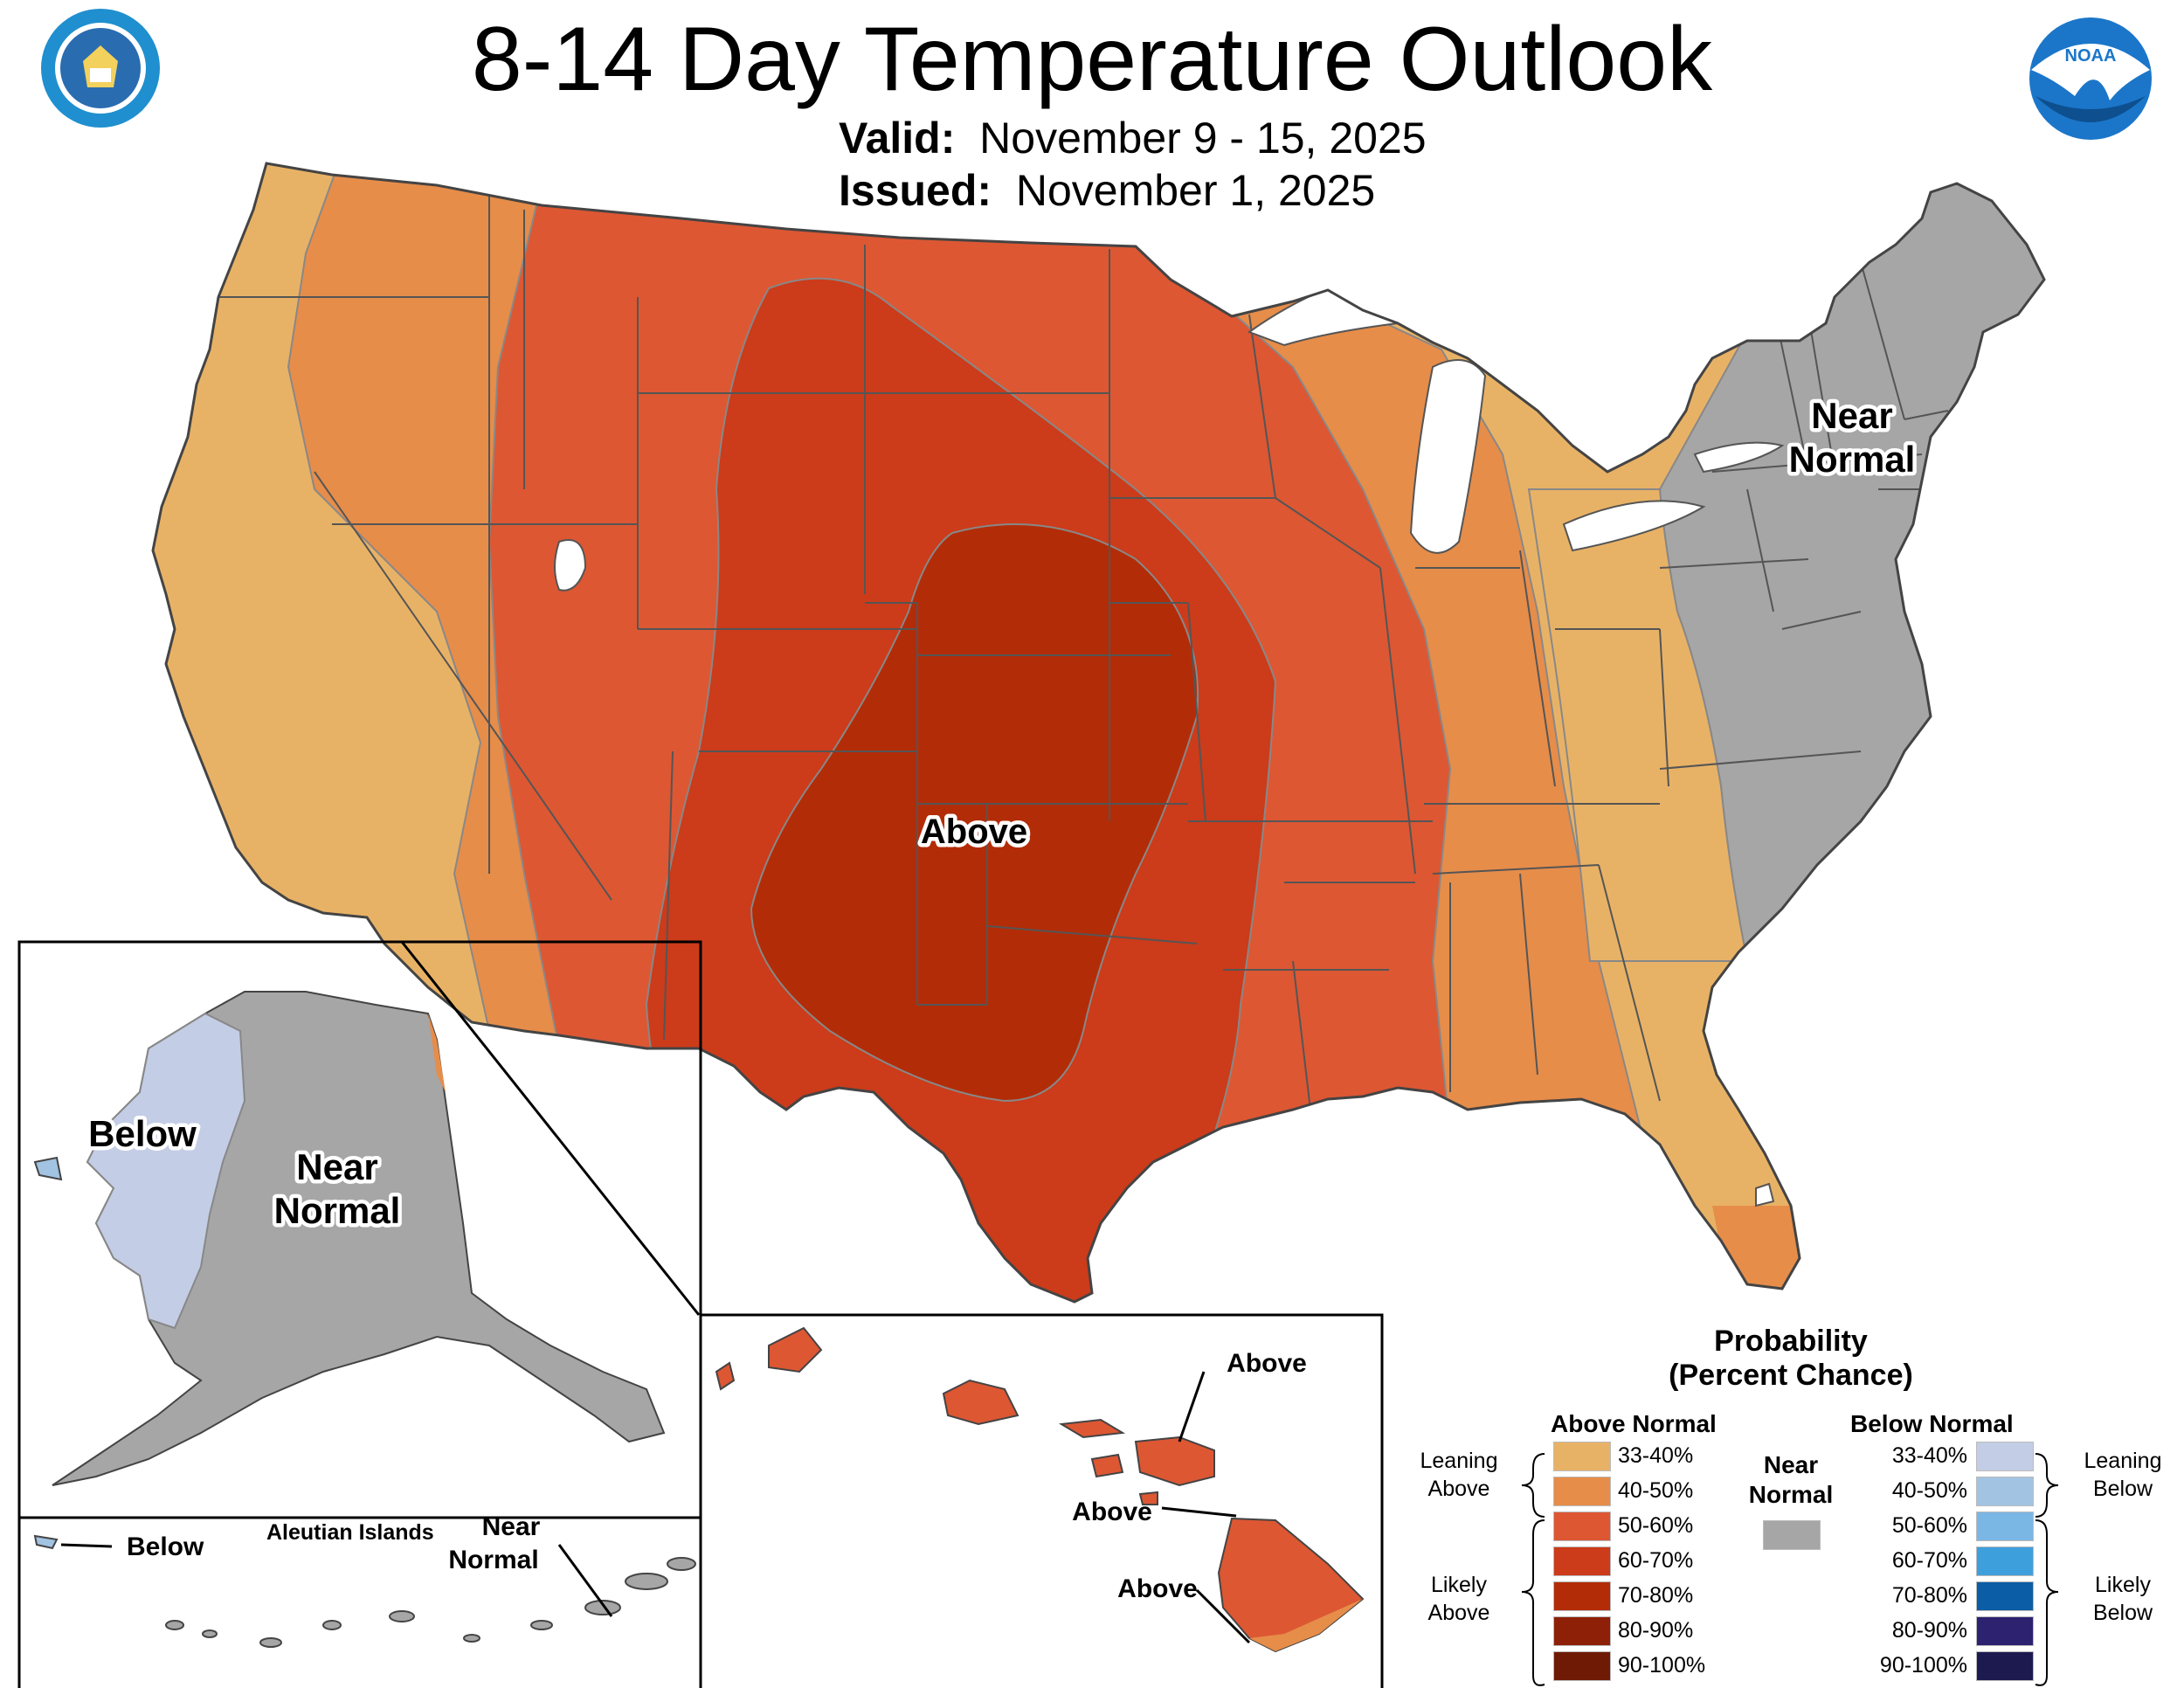 This screenshot has width=2184, height=1688. I want to click on alaska-near-label-2: Normal, so click(337, 1210).